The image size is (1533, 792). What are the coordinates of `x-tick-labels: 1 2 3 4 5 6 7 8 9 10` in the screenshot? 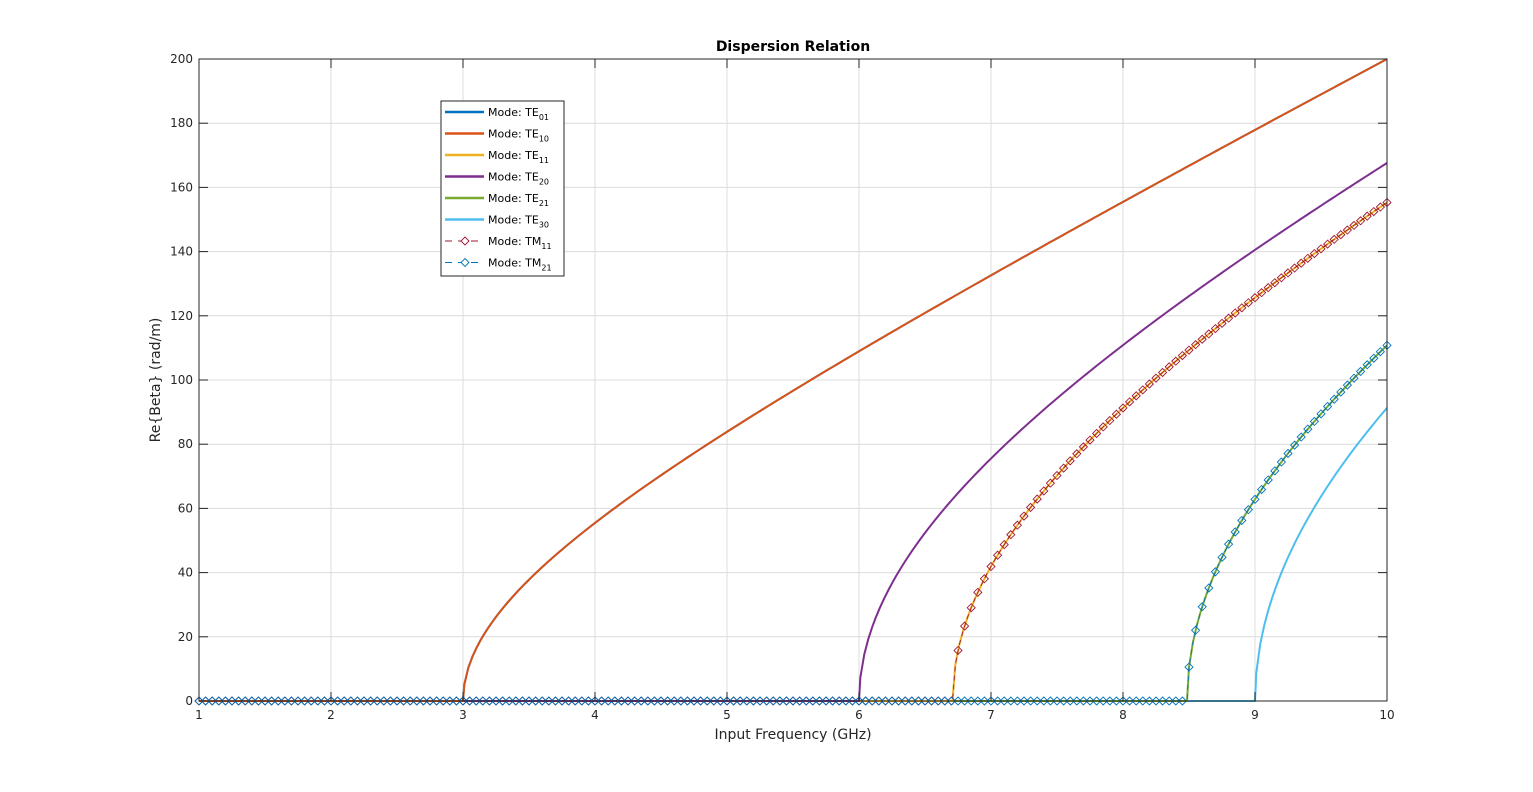 It's located at (794, 715).